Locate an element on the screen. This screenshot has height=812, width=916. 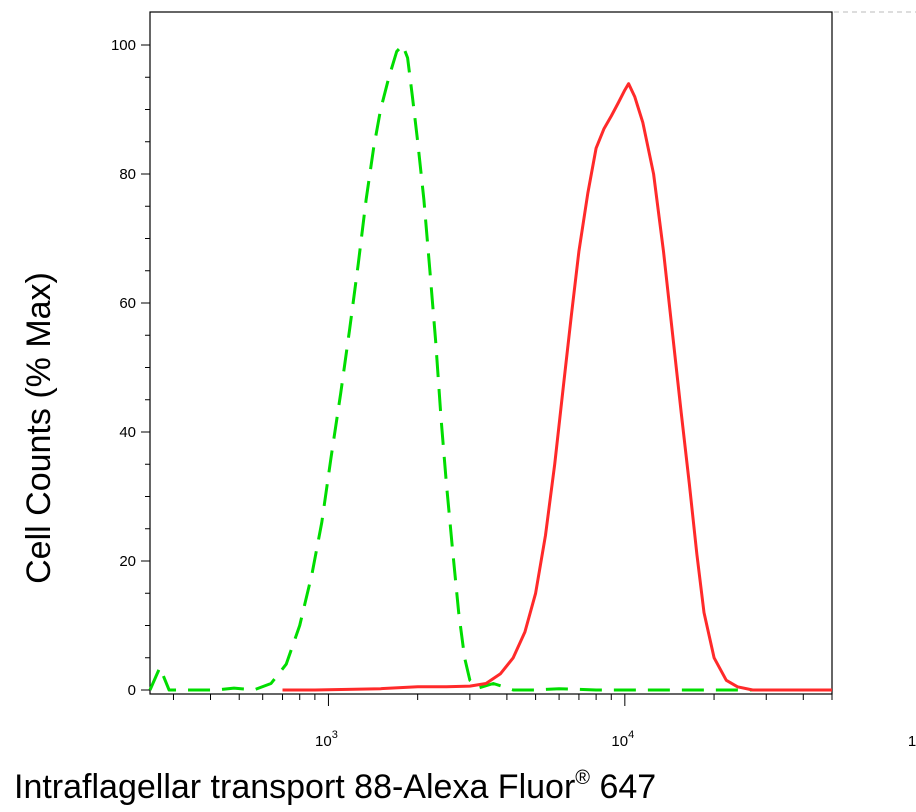
y-tick-label: 0 is located at coordinates (132, 690).